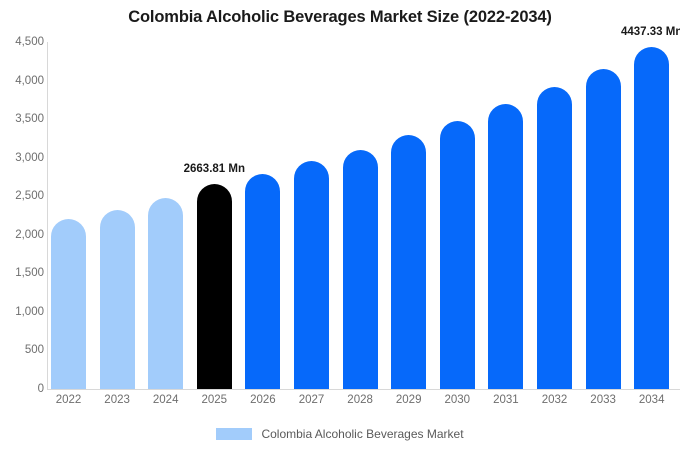 Image resolution: width=680 pixels, height=450 pixels. Describe the element at coordinates (29, 273) in the screenshot. I see `y-axis-tick-label: 1,500` at that location.